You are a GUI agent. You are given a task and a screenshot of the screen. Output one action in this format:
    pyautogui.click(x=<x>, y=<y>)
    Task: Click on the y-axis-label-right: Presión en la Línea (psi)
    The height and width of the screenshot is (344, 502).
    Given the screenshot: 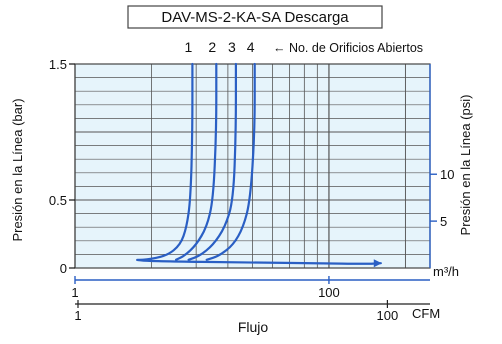 What is the action you would take?
    pyautogui.click(x=465, y=165)
    